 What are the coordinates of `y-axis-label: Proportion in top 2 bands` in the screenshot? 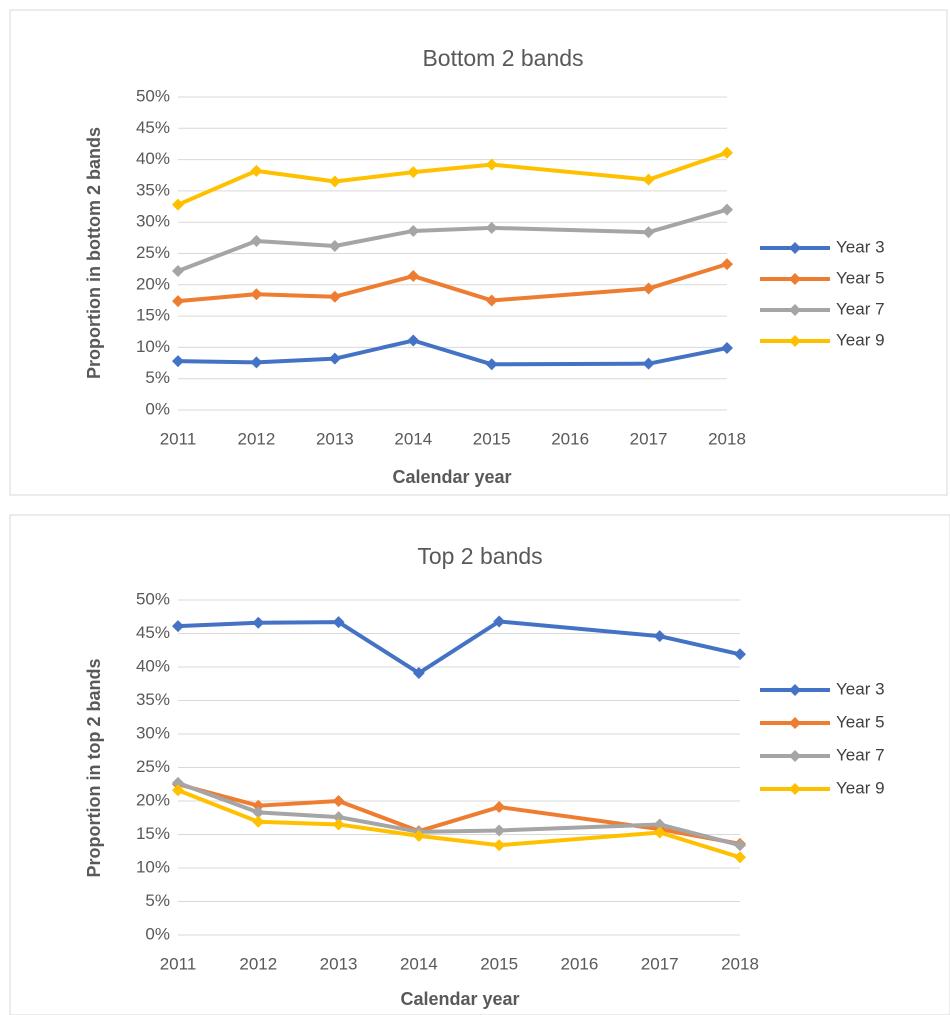 It's located at (94, 768).